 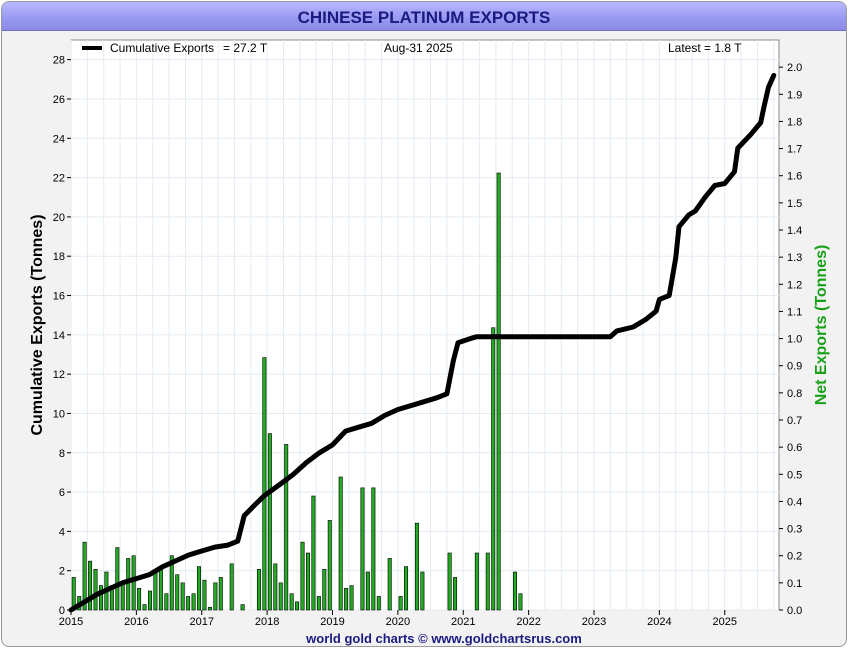 What do you see at coordinates (71, 622) in the screenshot?
I see `x-tick-label: 2015` at bounding box center [71, 622].